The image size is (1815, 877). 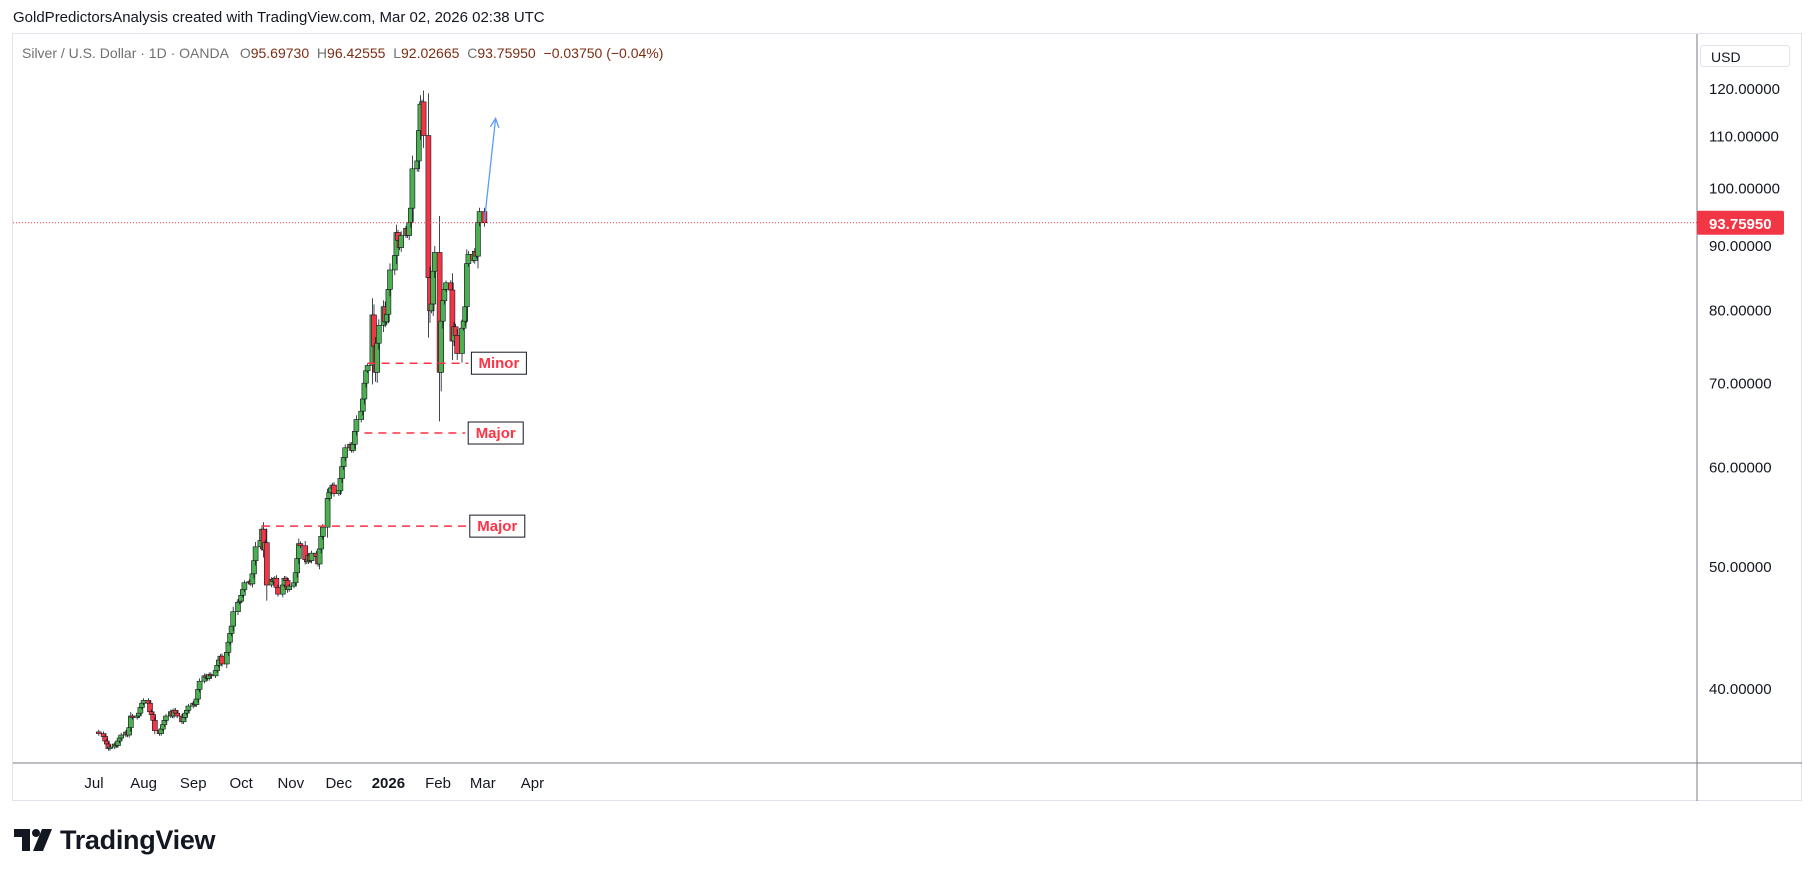 What do you see at coordinates (472, 53) in the screenshot?
I see `close-label: C` at bounding box center [472, 53].